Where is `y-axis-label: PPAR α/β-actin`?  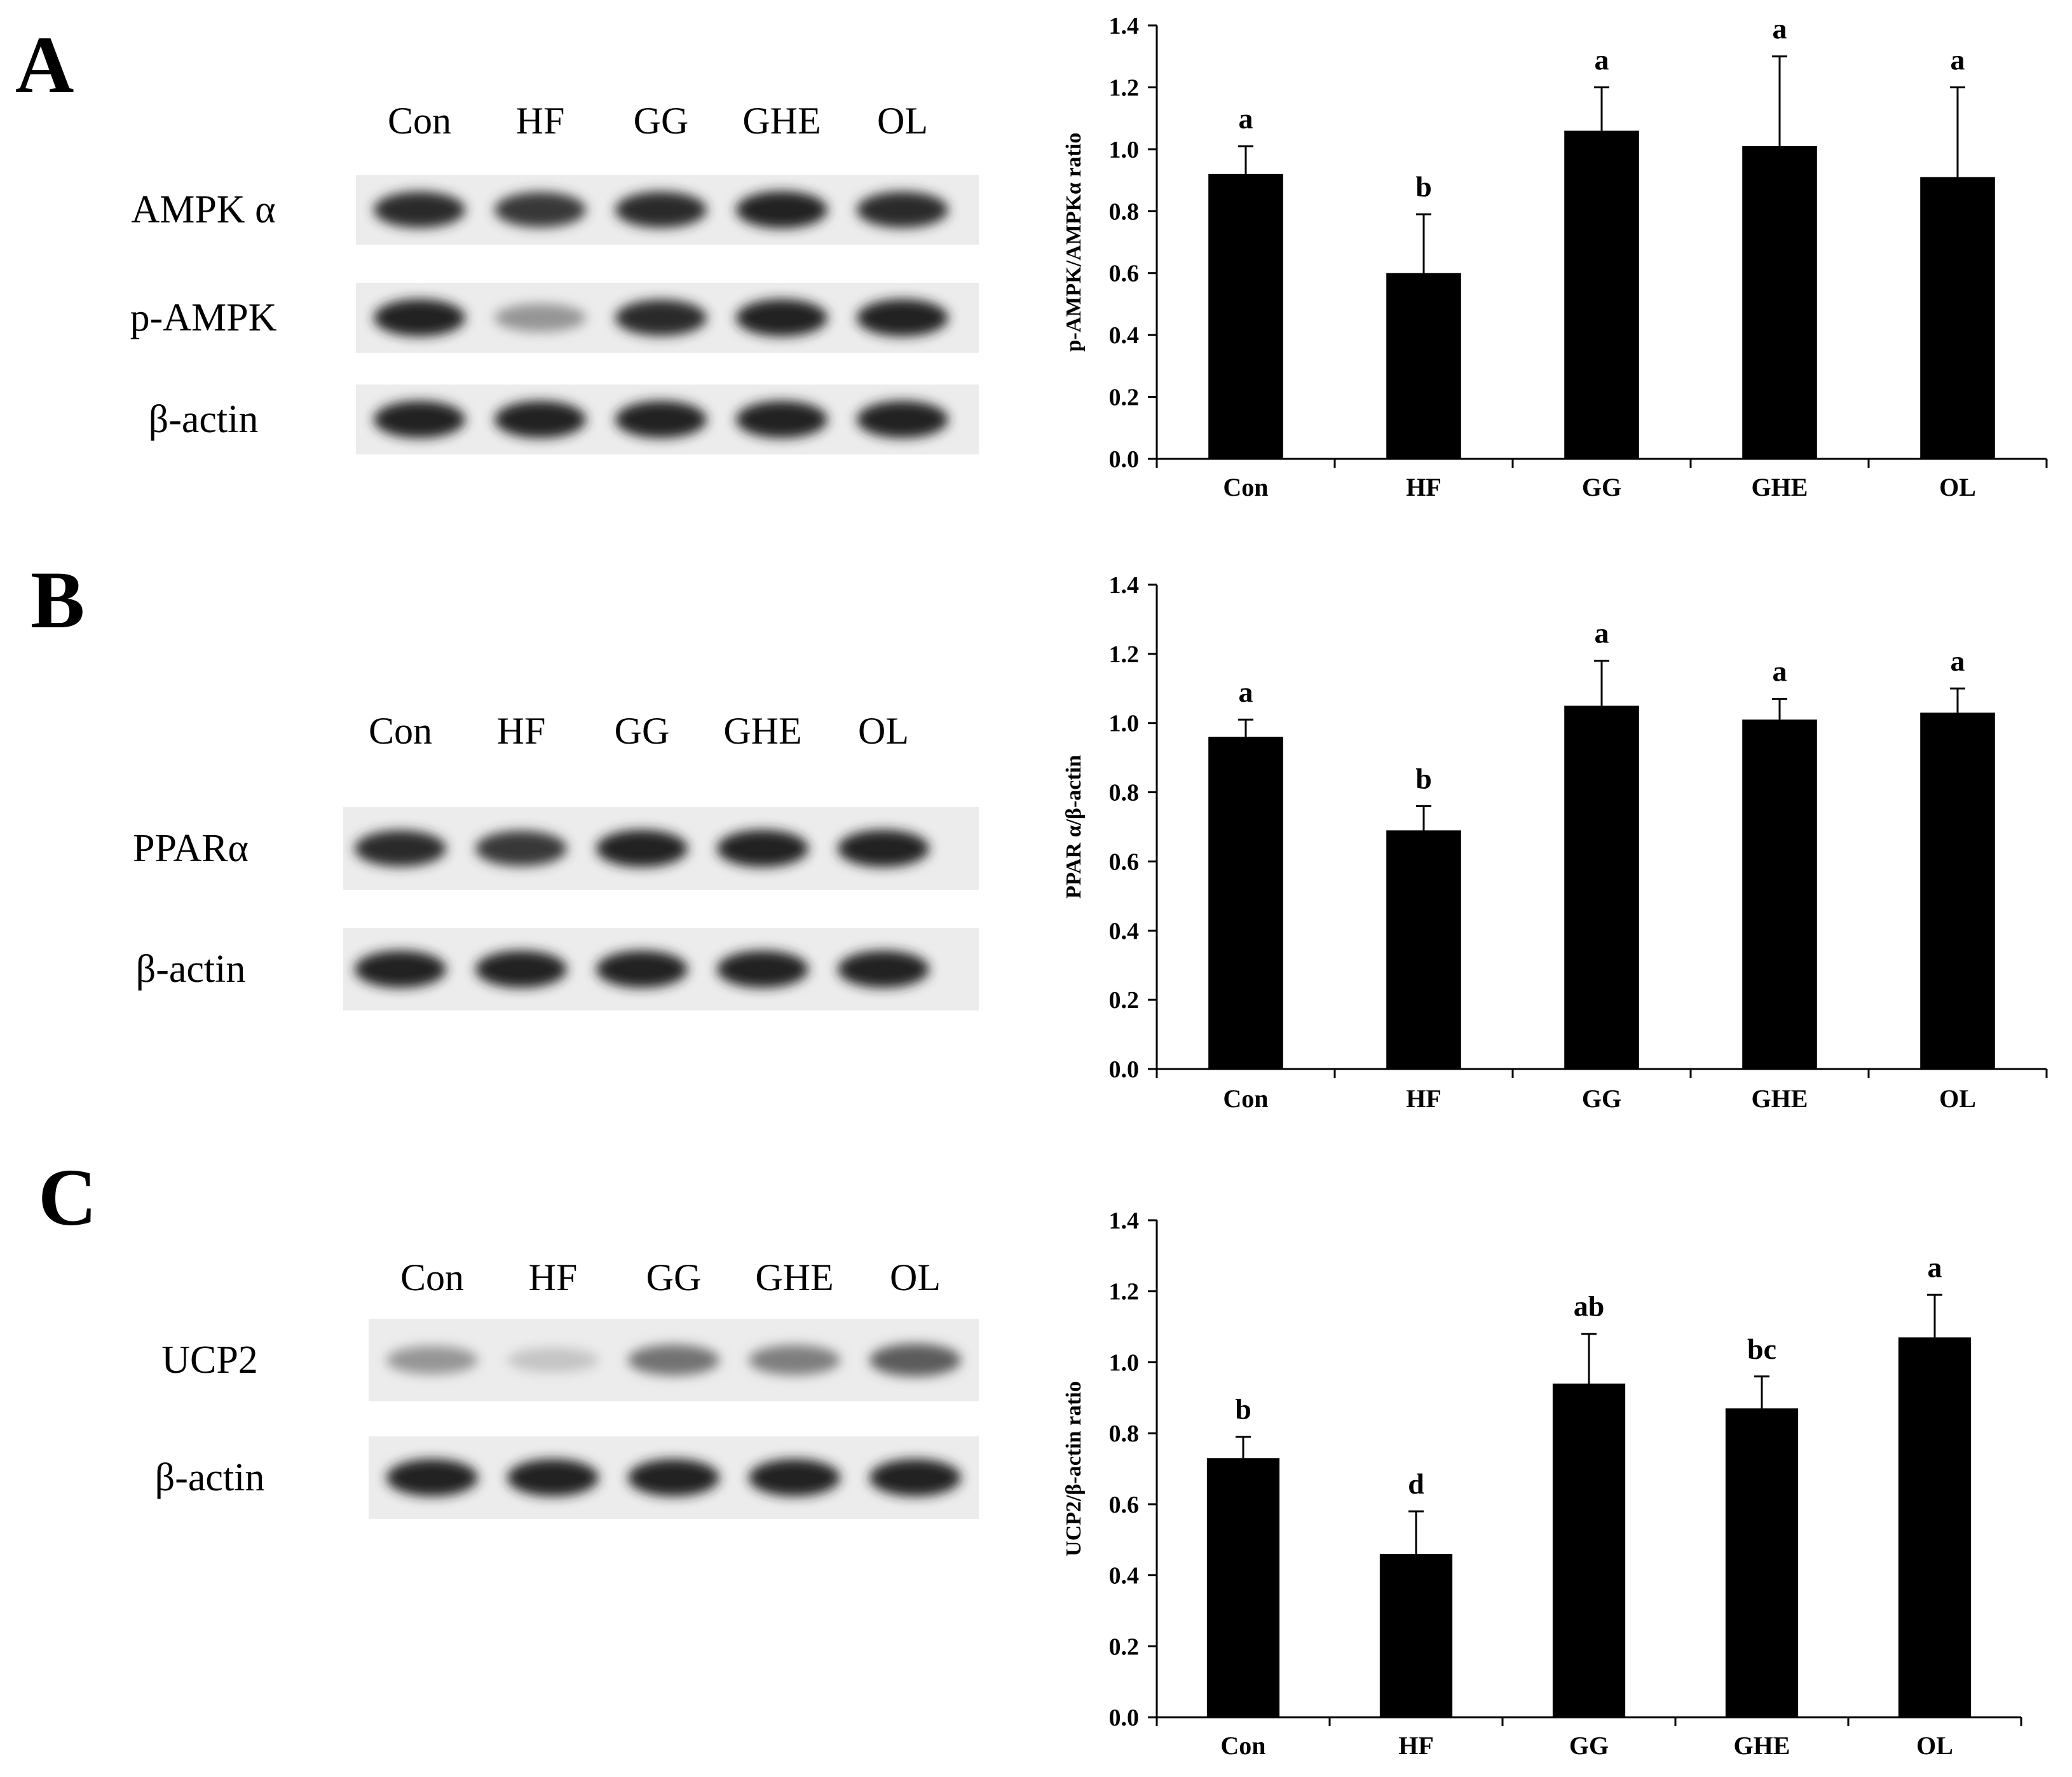
y-axis-label: PPAR α/β-actin is located at coordinates (1074, 827).